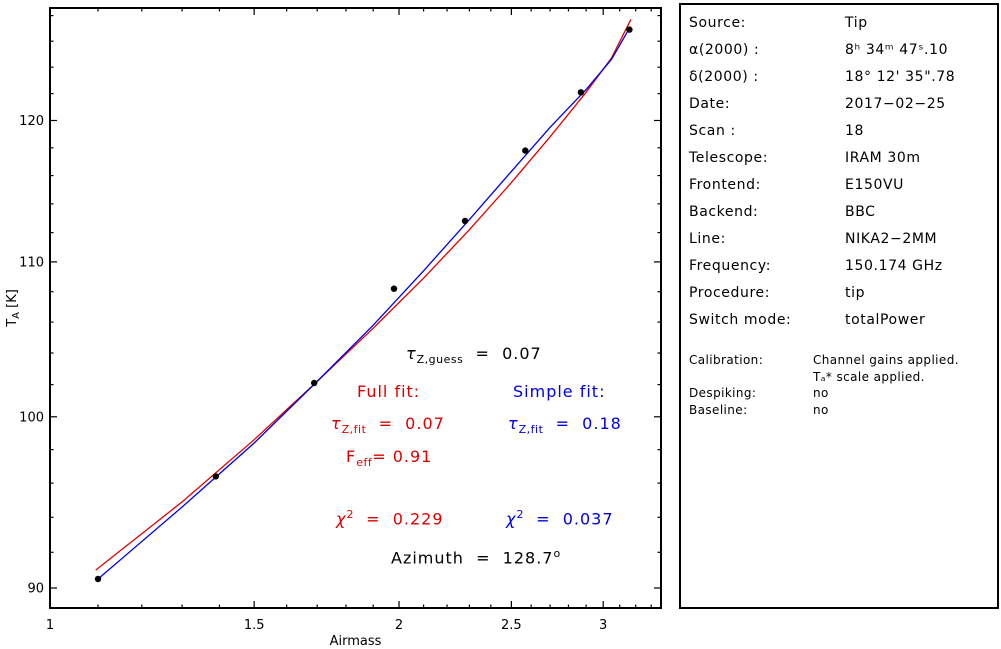 The height and width of the screenshot is (649, 1001). I want to click on chi2-simple-value: = 0.037, so click(568, 519).